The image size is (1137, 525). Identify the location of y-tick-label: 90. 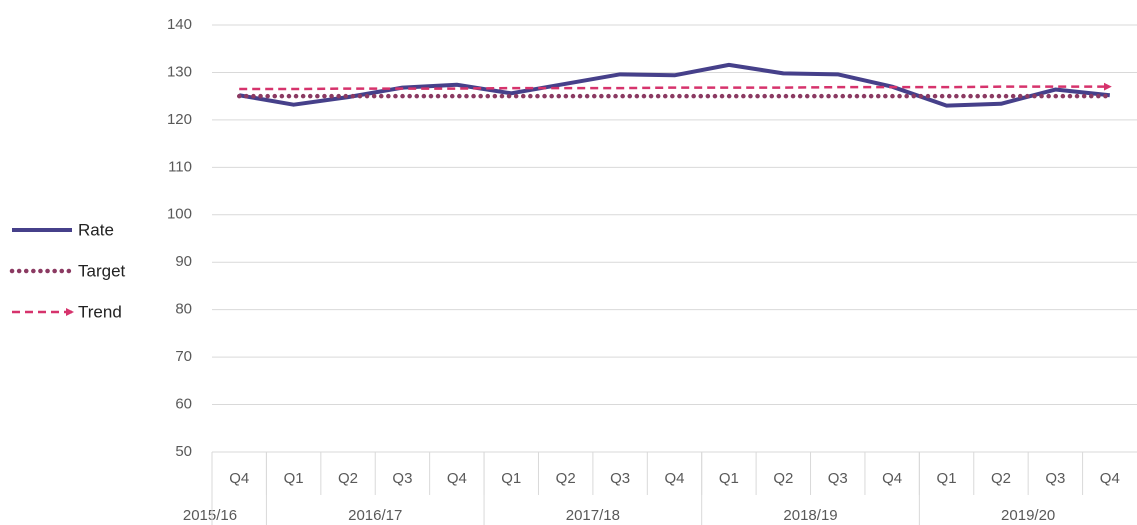
(183, 261).